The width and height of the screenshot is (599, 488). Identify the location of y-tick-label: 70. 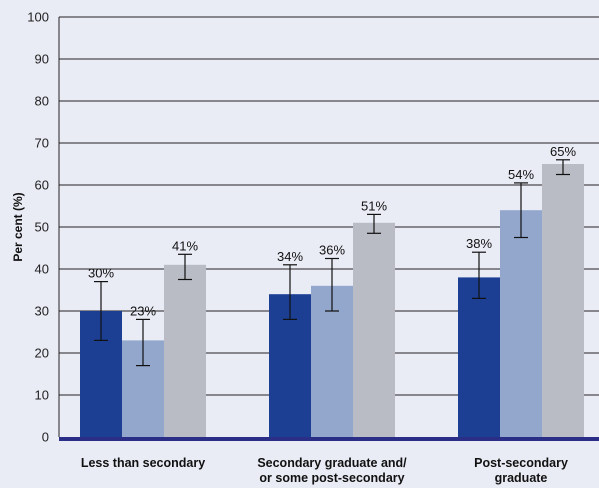
(42, 143).